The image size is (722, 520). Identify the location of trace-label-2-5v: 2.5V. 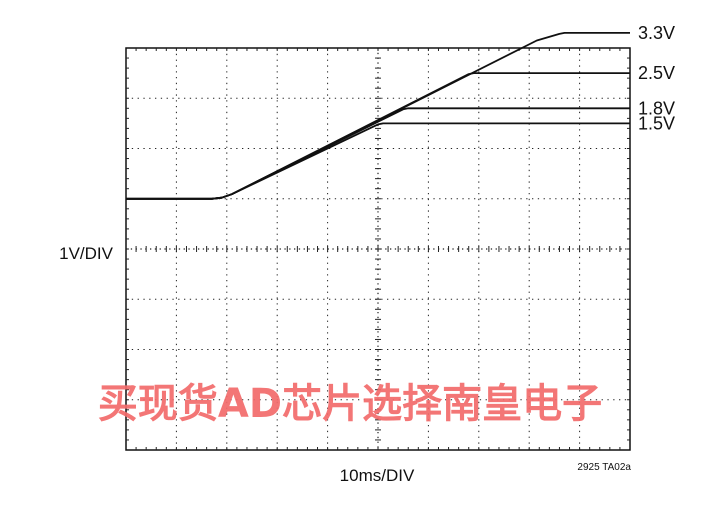
(656, 73).